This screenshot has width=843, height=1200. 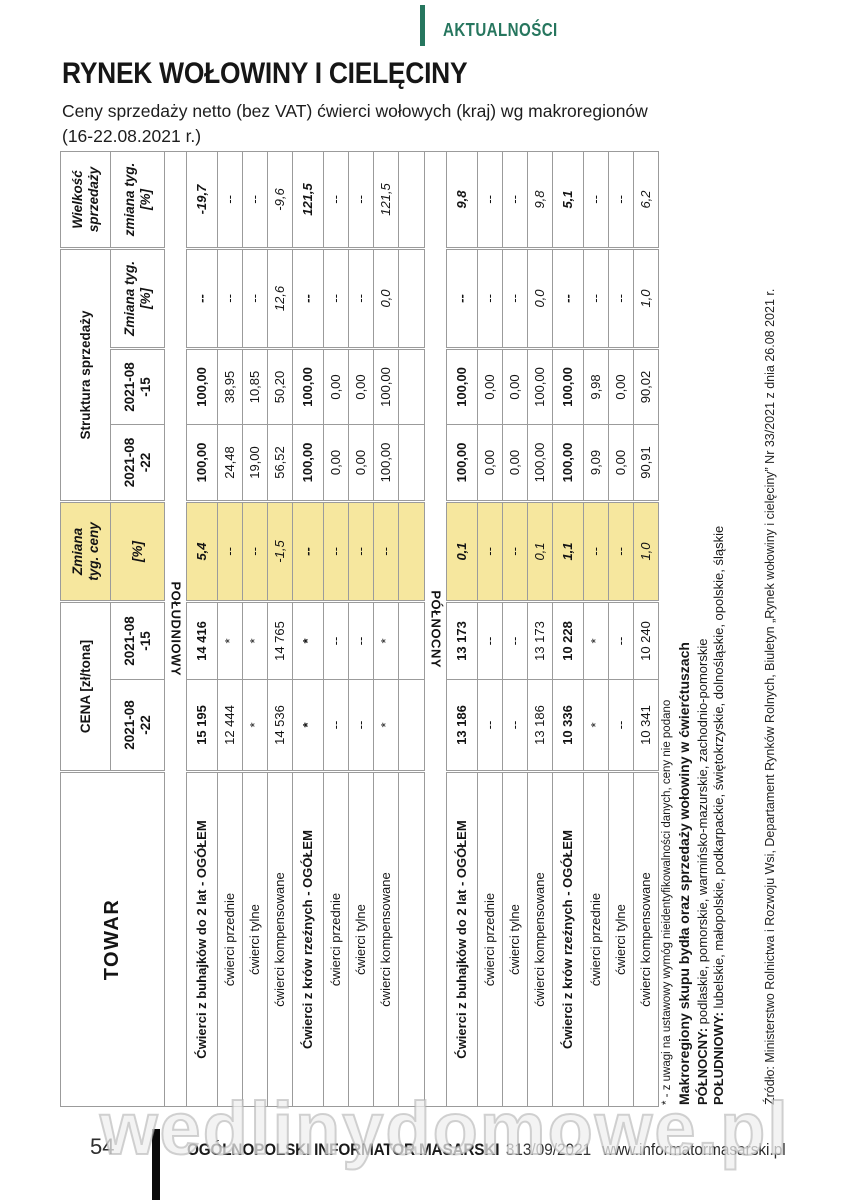 I want to click on product-label: Ćwierci z buhajków do 2 lat - OGÓŁEM, so click(x=202, y=939).